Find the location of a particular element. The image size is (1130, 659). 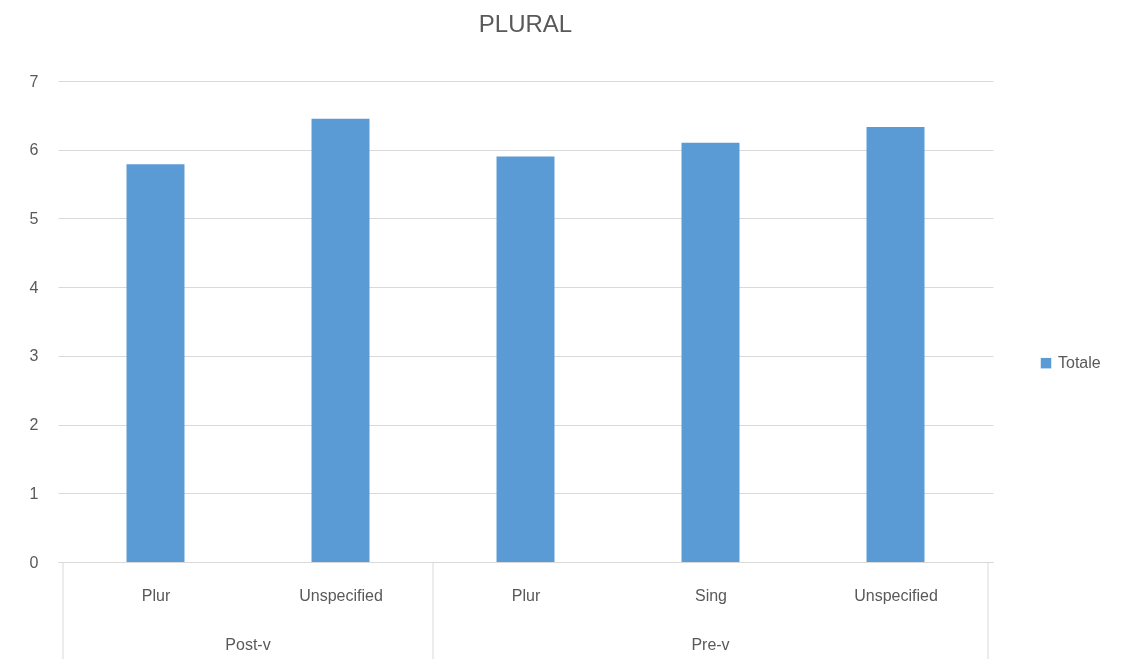

legend-label: Totale is located at coordinates (1079, 363).